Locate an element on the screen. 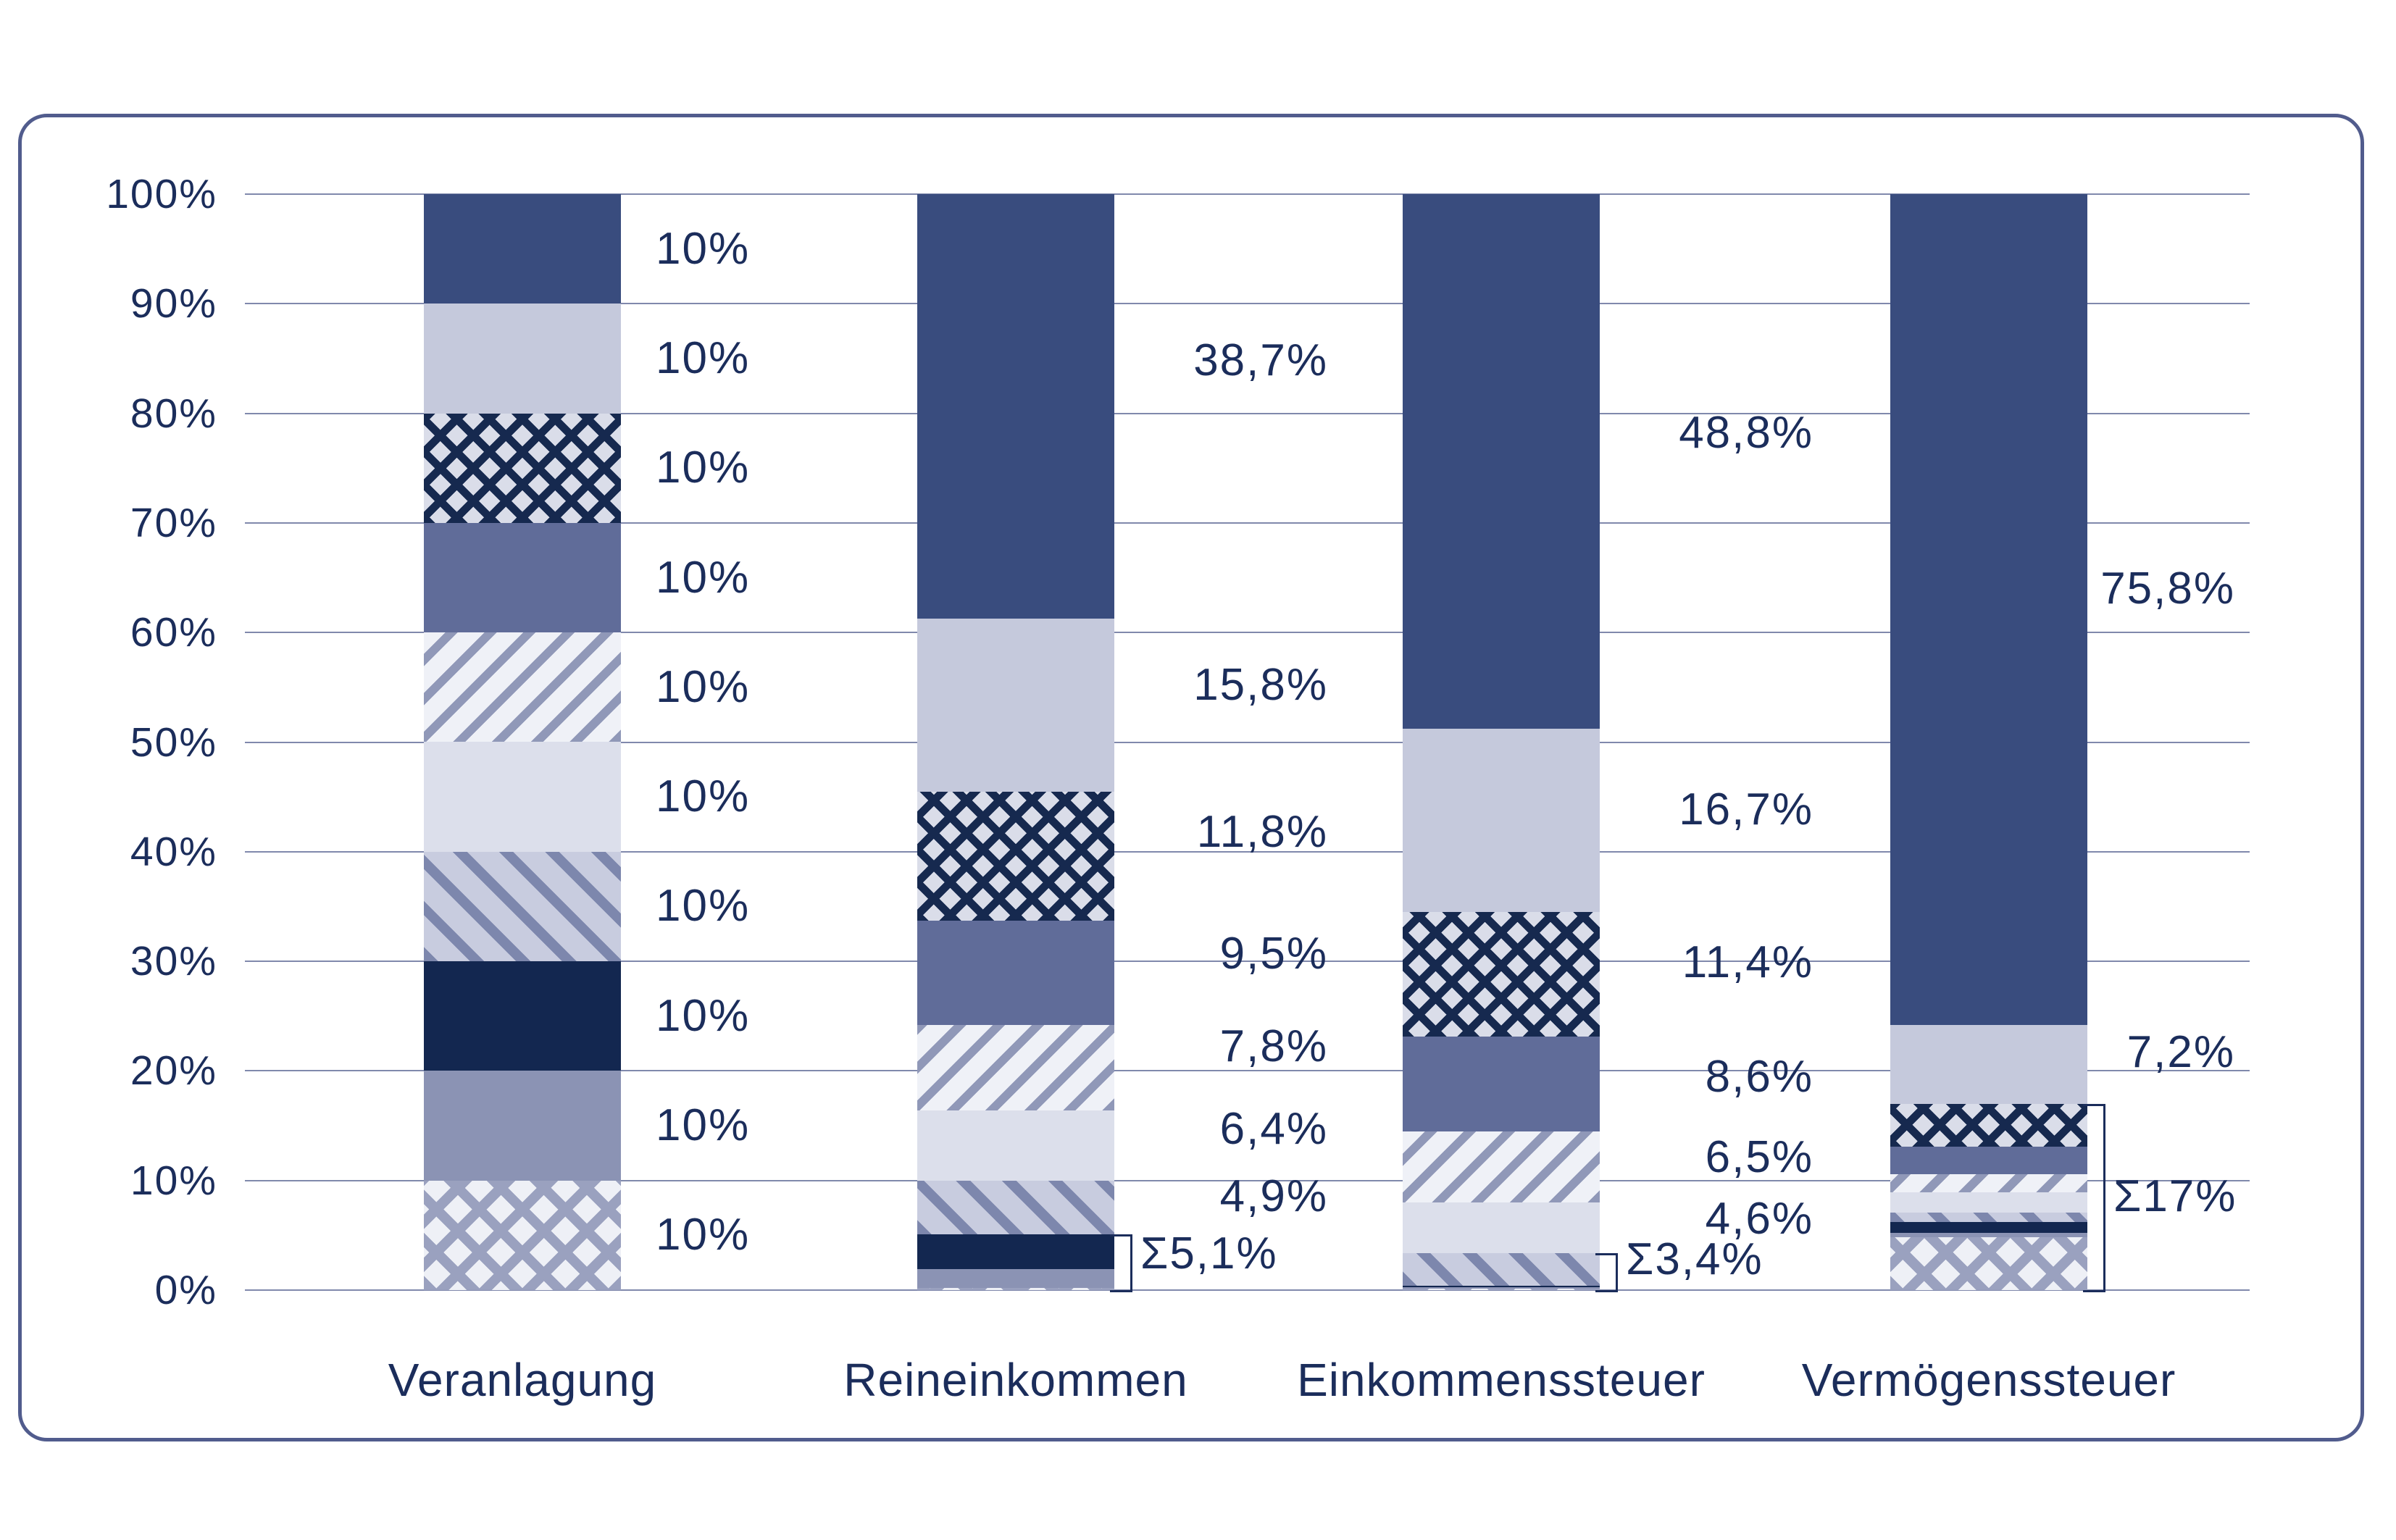 This screenshot has height=1540, width=2396. value-label: 75,8% is located at coordinates (2167, 588).